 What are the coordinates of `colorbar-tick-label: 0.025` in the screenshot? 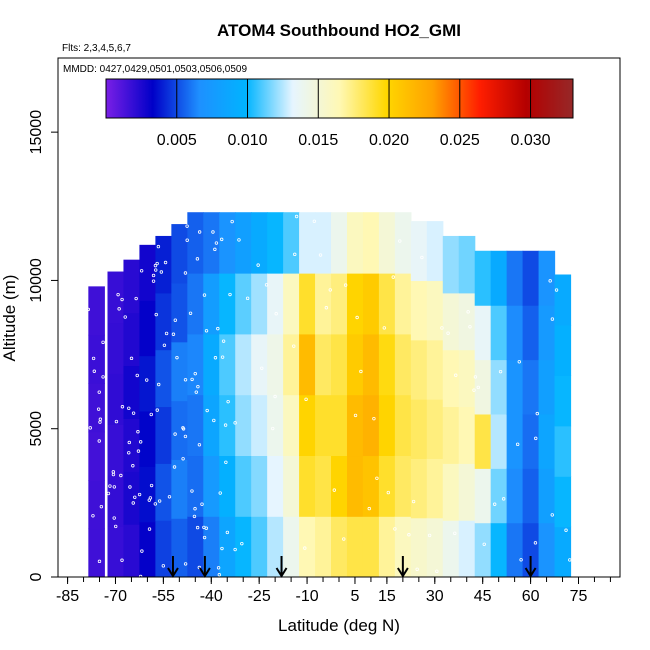 It's located at (460, 140).